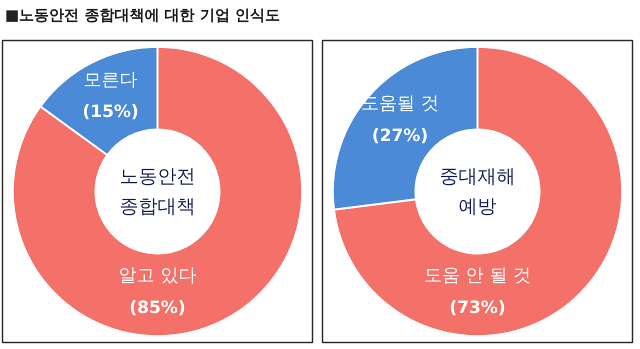 This screenshot has width=640, height=349. Describe the element at coordinates (110, 112) in the screenshot. I see `data-label: (15%)` at that location.